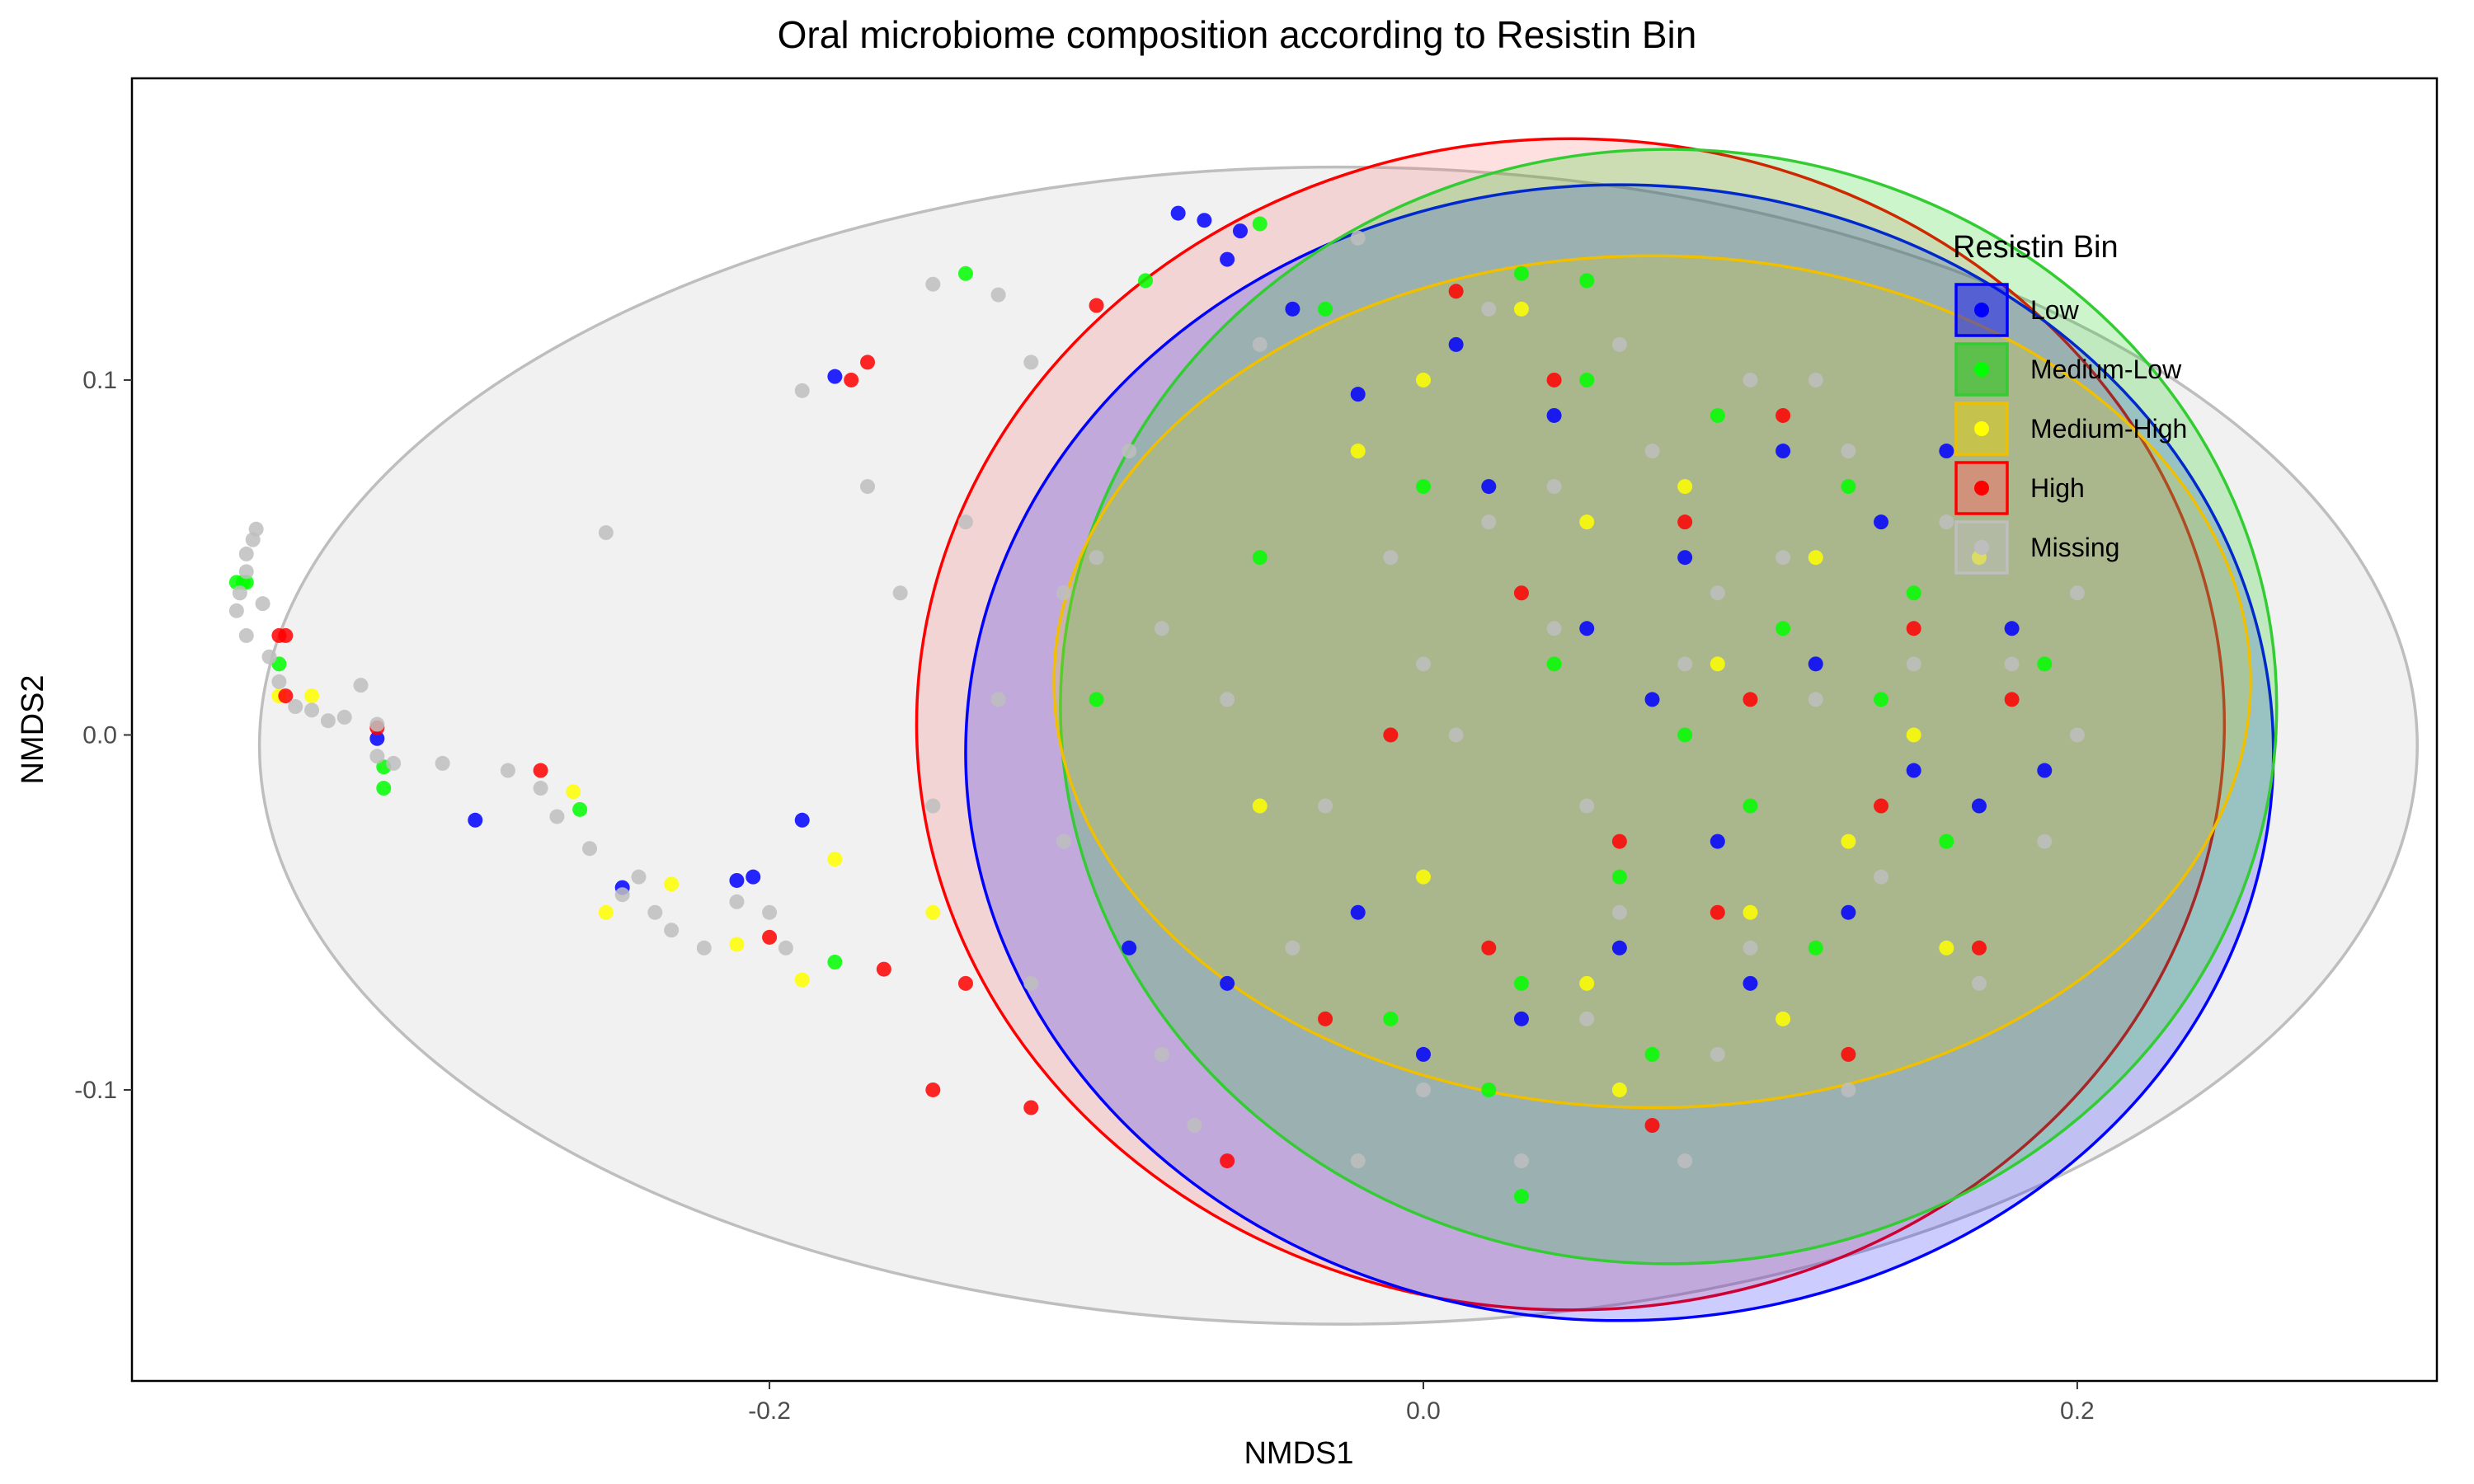 The width and height of the screenshot is (2474, 1484). Describe the element at coordinates (2036, 247) in the screenshot. I see `legend-title: Resistin Bin` at that location.